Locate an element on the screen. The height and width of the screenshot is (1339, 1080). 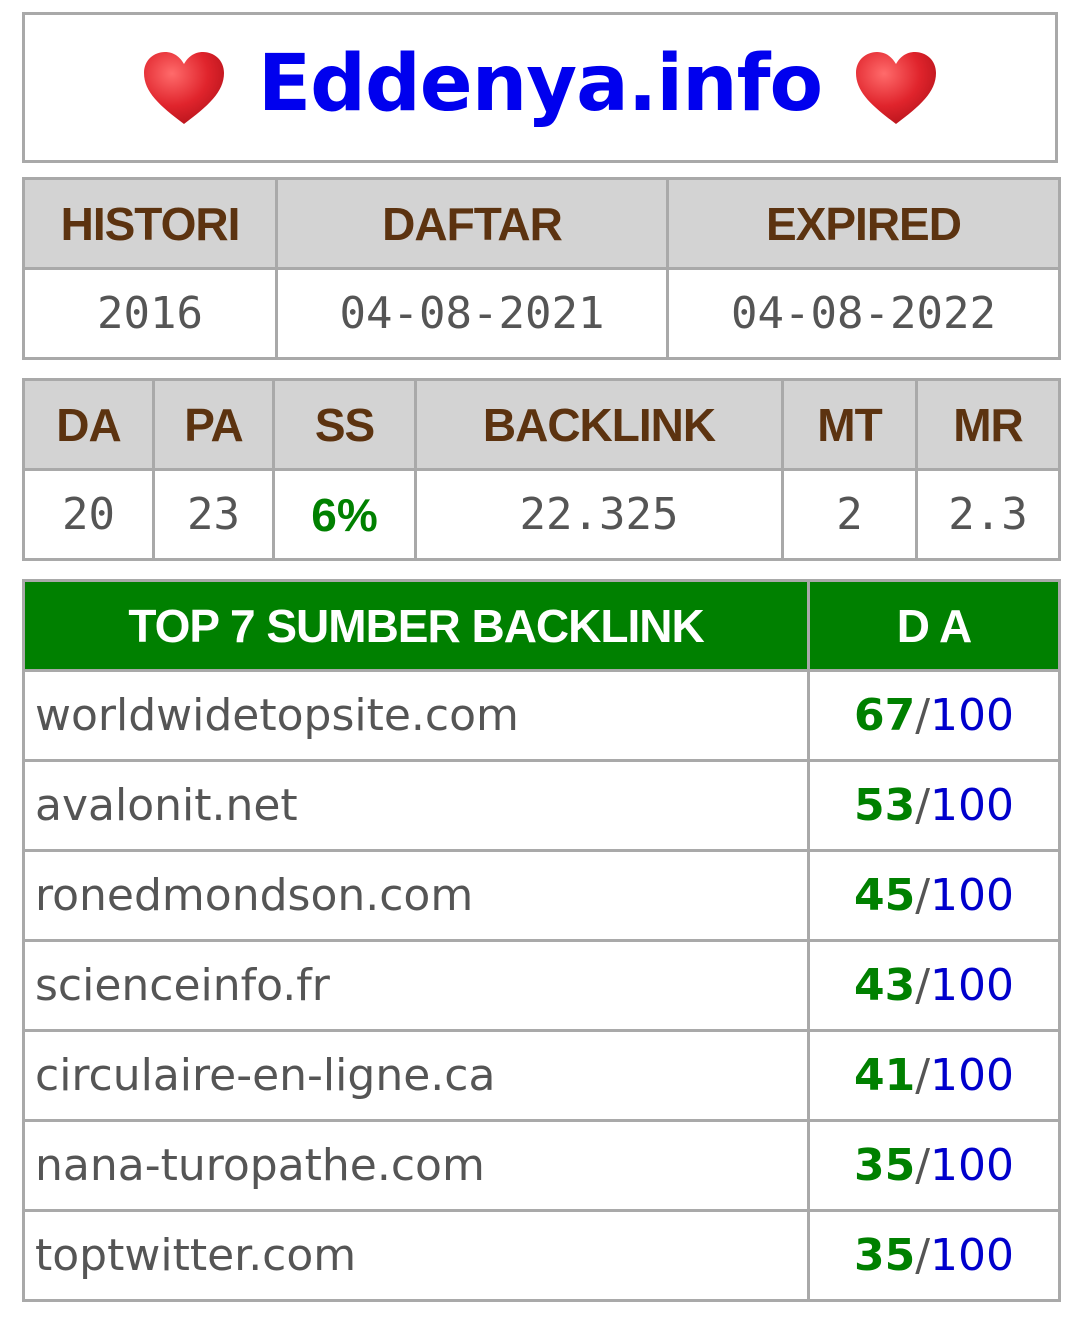
backlink-da: 67/100 is located at coordinates (934, 715).